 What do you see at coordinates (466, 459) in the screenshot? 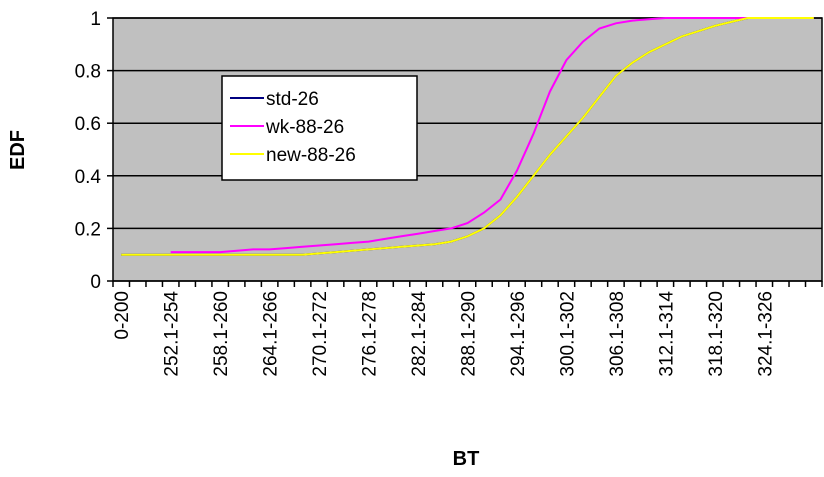
I see `x-axis-title: BT` at bounding box center [466, 459].